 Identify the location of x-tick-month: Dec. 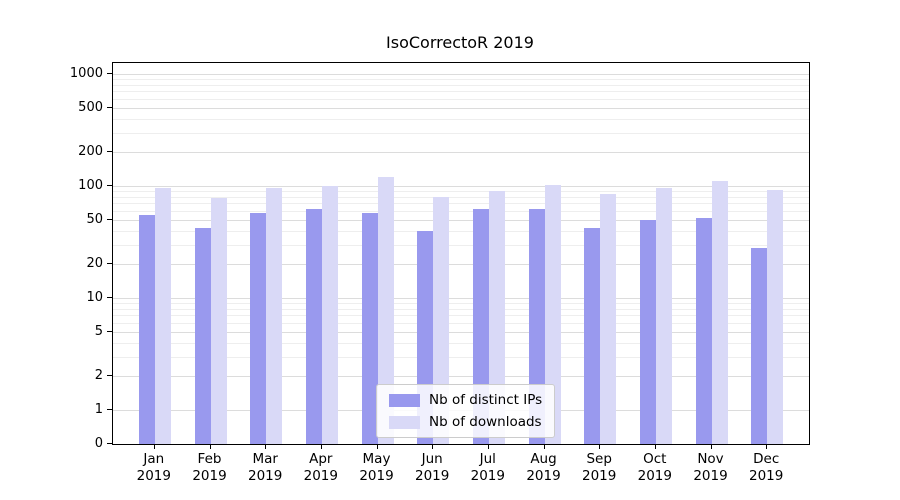
(766, 459).